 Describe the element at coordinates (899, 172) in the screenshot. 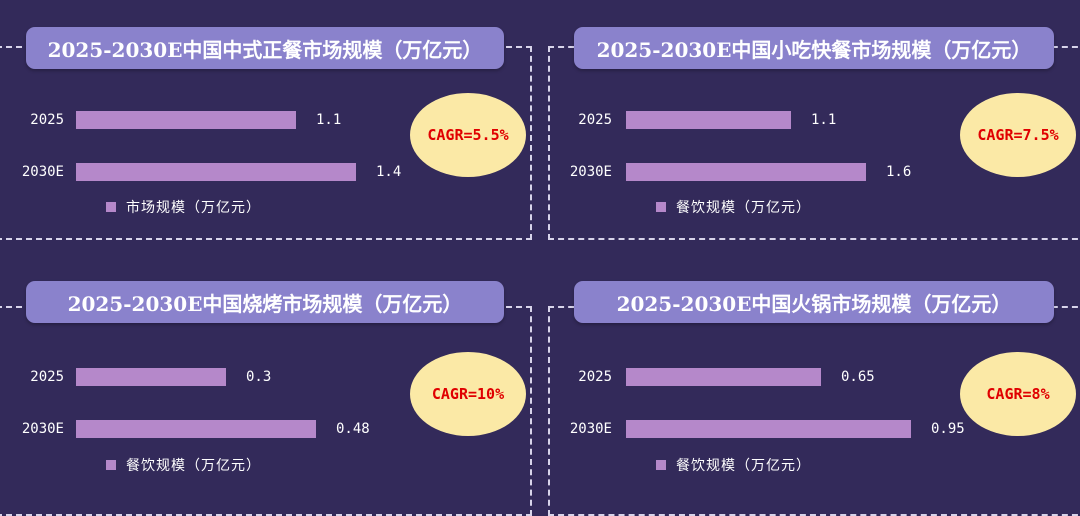

I see `data-label: 1.6` at that location.